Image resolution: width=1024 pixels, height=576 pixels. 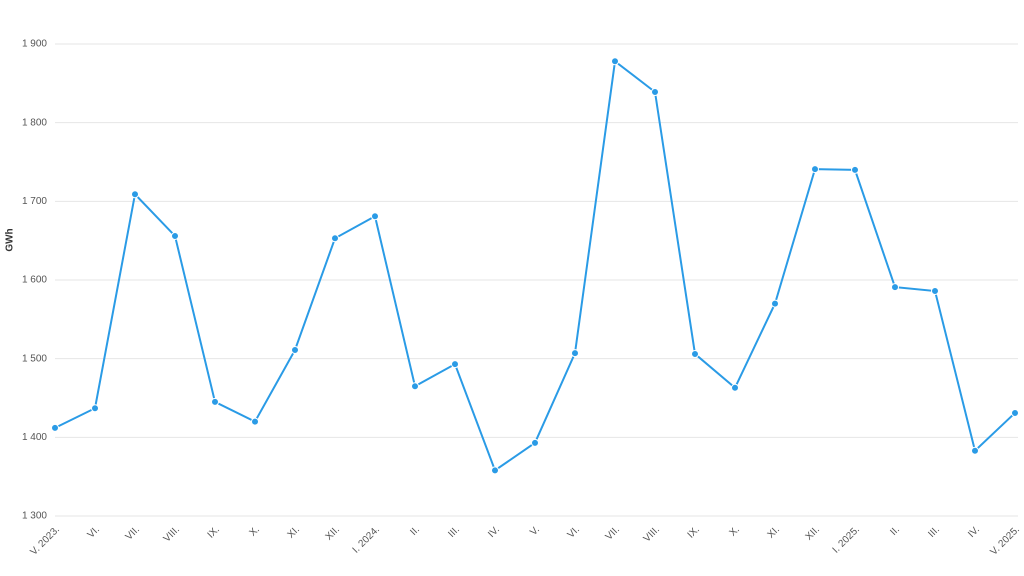 I want to click on x-tick-label: V. 2023., so click(x=45, y=540).